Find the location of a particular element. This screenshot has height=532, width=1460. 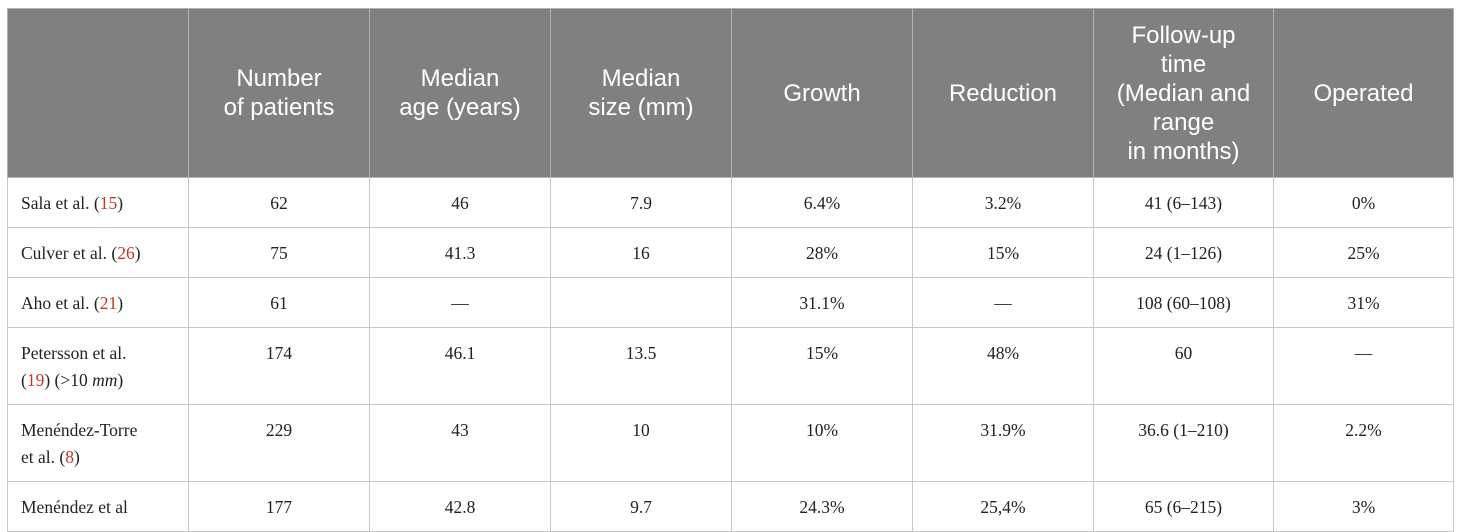

study-name-prefix: et al. ( is located at coordinates (43, 457).